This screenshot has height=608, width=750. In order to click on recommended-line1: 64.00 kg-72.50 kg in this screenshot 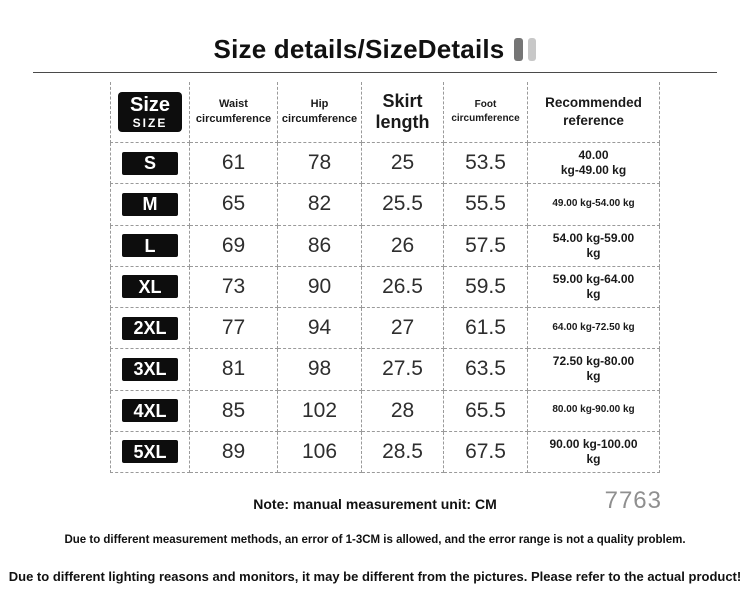, I will do `click(593, 327)`.